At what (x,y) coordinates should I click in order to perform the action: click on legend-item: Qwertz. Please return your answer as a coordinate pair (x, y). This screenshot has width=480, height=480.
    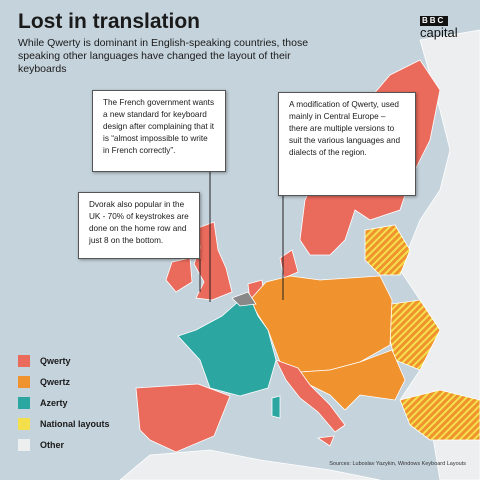
    Looking at the image, I should click on (64, 381).